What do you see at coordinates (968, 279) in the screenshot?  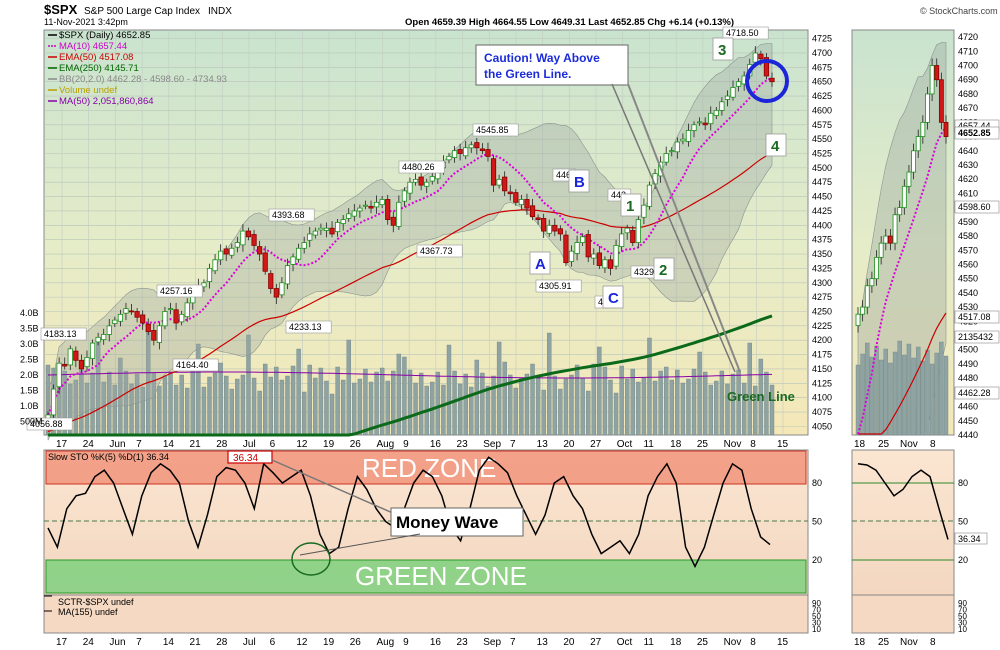 I see `side-axis-label: 4550` at bounding box center [968, 279].